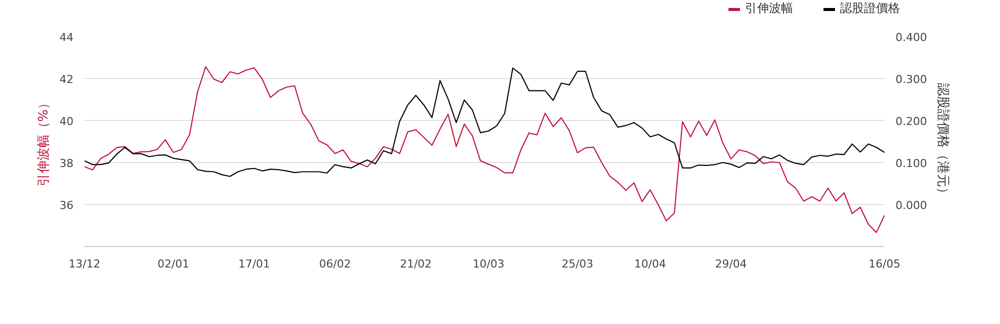 The image size is (1000, 324). What do you see at coordinates (416, 264) in the screenshot?
I see `x-tick-label: 21/02` at bounding box center [416, 264].